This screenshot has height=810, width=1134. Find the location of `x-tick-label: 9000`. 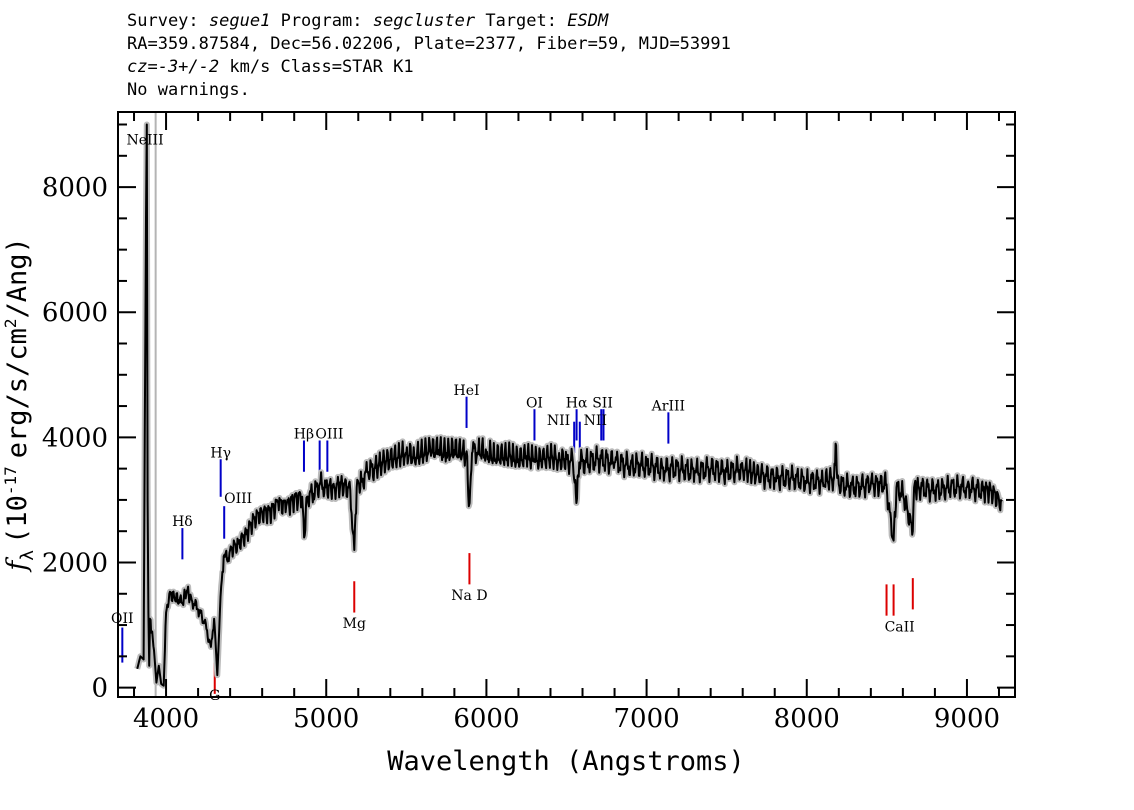

x-tick-label: 9000 is located at coordinates (967, 719).